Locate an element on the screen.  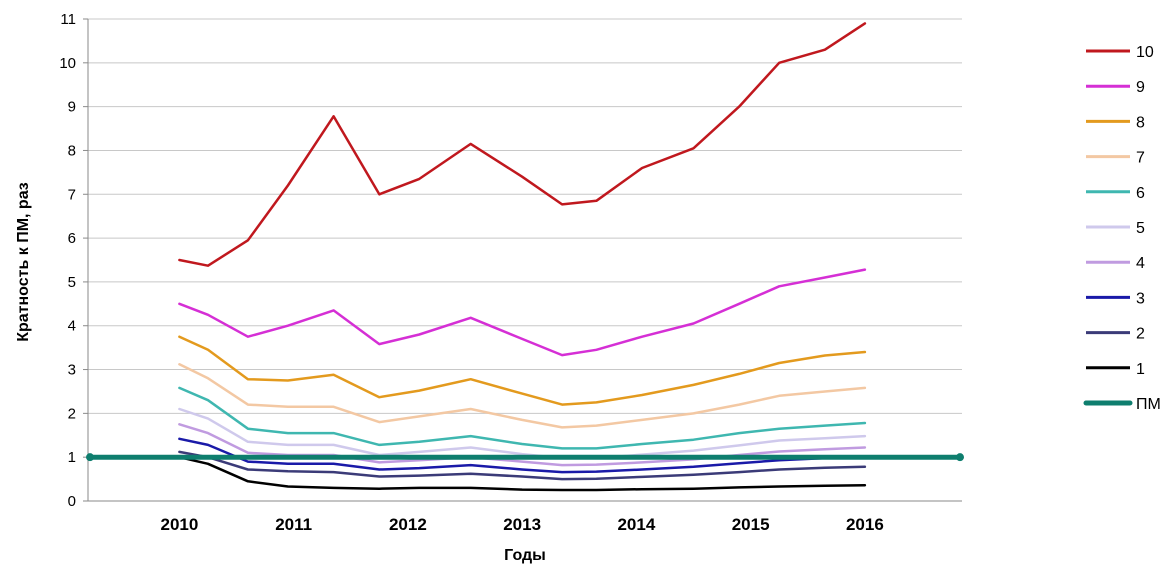
y-tick-label: 9 is located at coordinates (72, 107).